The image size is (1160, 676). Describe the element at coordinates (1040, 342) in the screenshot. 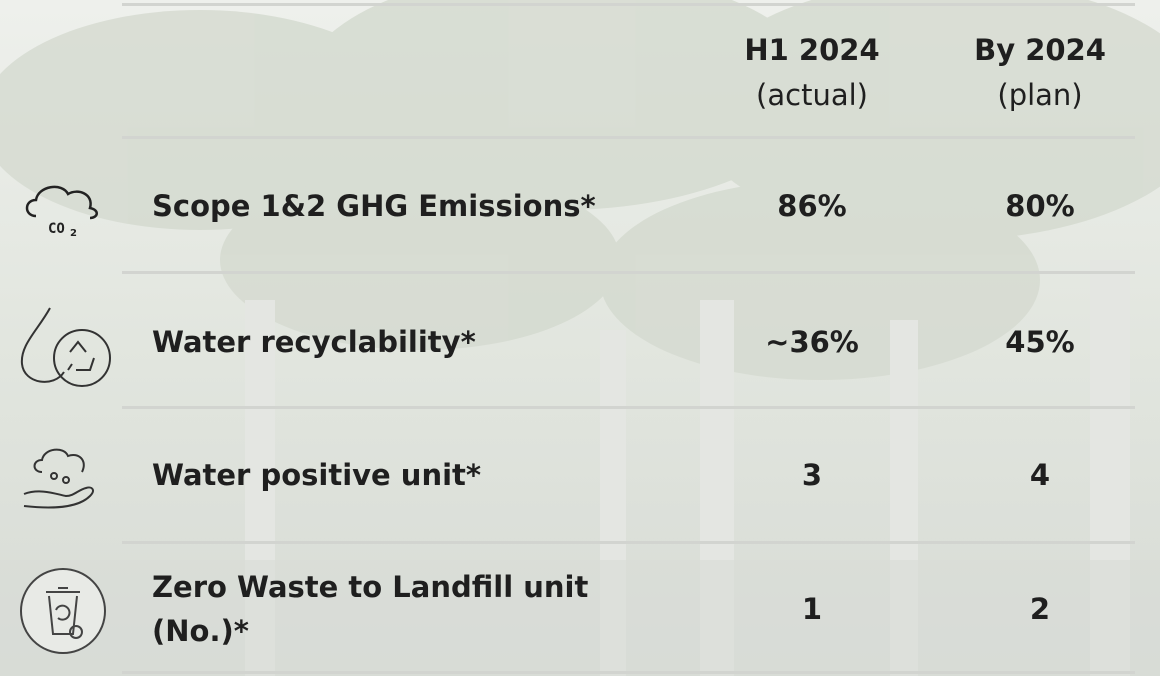

I see `cell-value: 45%` at that location.